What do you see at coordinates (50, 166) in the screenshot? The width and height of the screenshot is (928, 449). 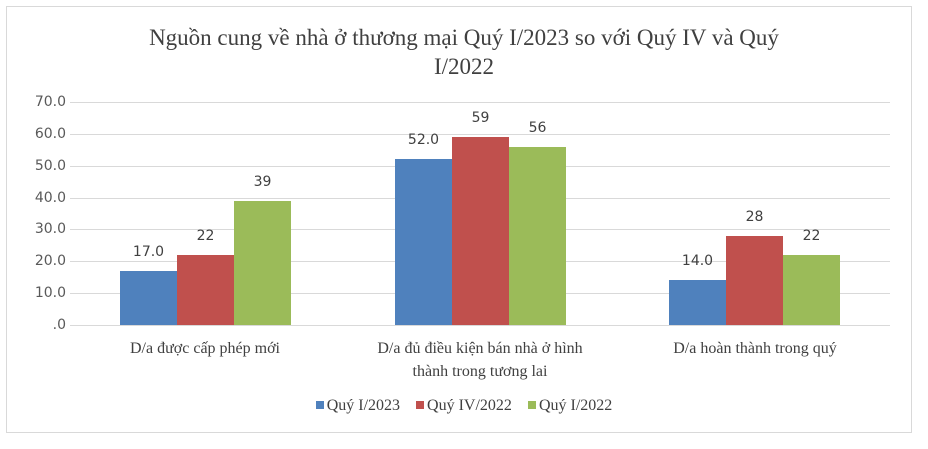 I see `y-tick-label: 50.0` at bounding box center [50, 166].